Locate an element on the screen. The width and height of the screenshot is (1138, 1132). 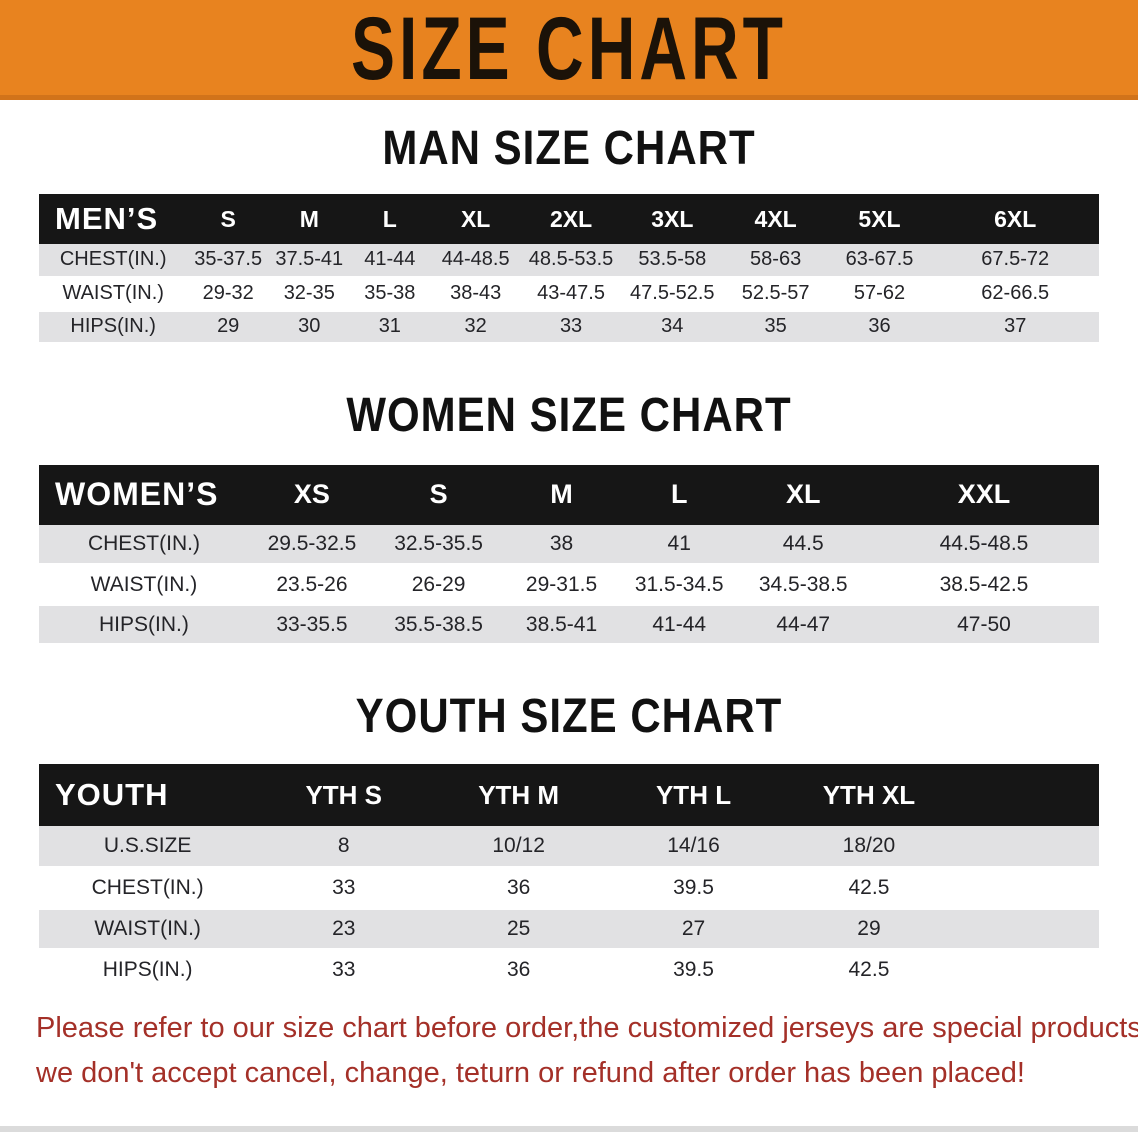
size-value-cell: 43-47.5 is located at coordinates (571, 294).